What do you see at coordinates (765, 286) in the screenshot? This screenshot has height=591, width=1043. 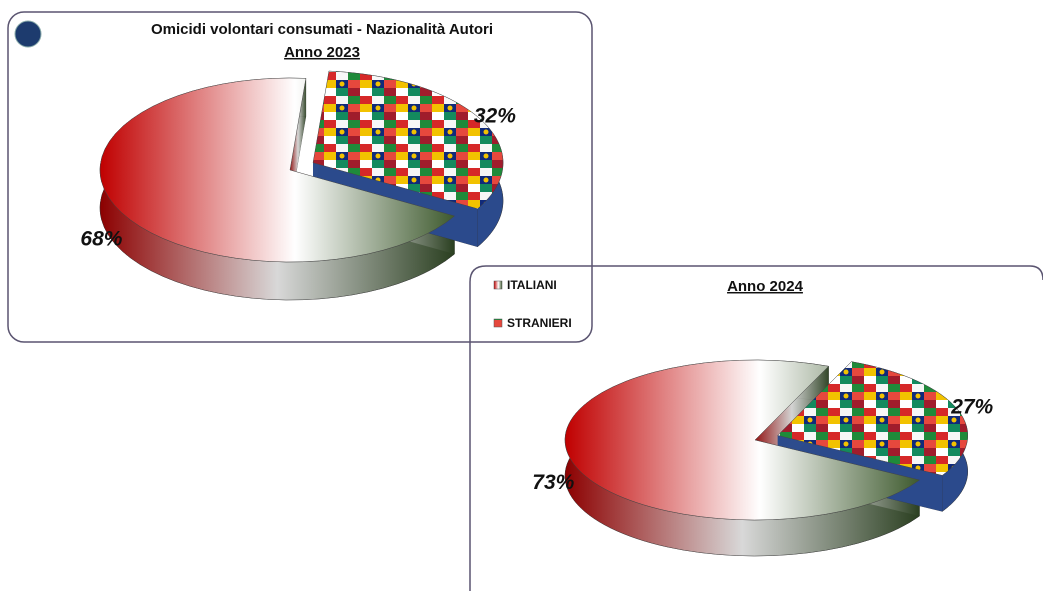 I see `chart-subtitle: Anno 2024` at bounding box center [765, 286].